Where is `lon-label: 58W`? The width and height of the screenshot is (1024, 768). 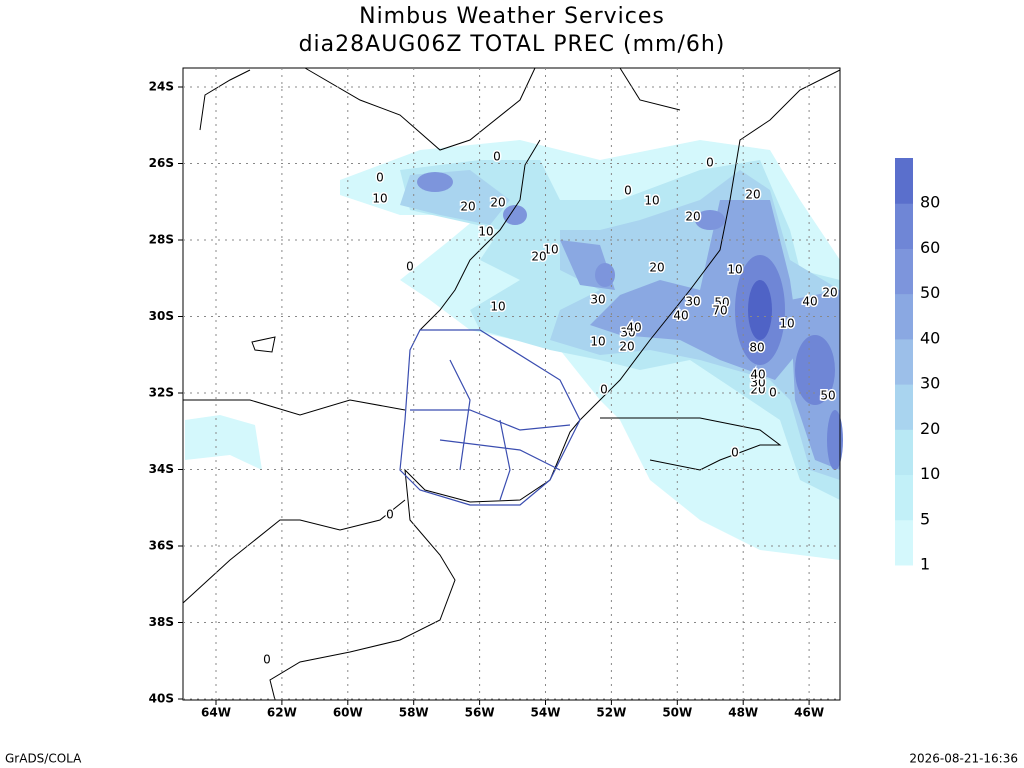 lon-label: 58W is located at coordinates (414, 713).